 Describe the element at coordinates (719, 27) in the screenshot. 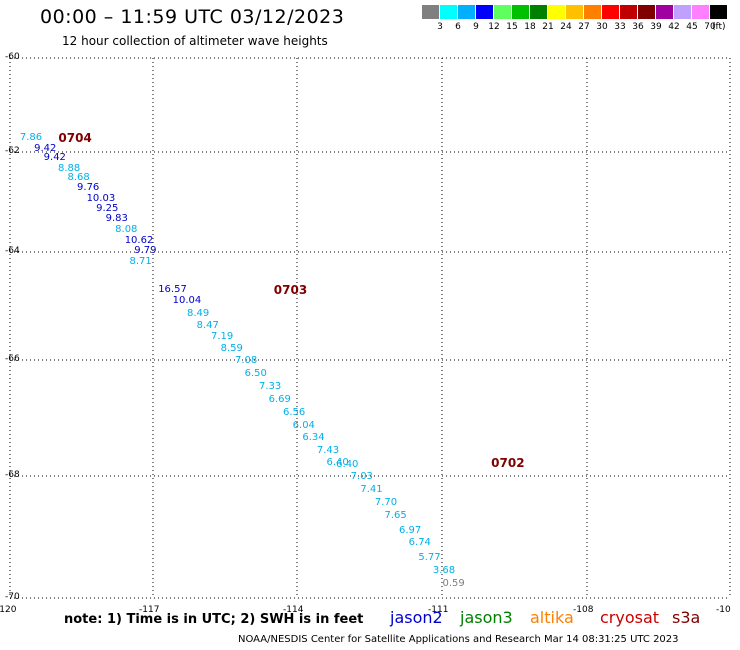

I see `scale-unit: (ft)` at that location.